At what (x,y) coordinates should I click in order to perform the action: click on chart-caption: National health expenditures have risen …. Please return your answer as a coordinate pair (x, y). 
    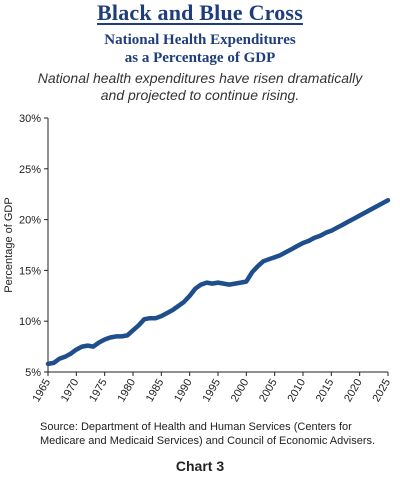
    Looking at the image, I should click on (200, 87).